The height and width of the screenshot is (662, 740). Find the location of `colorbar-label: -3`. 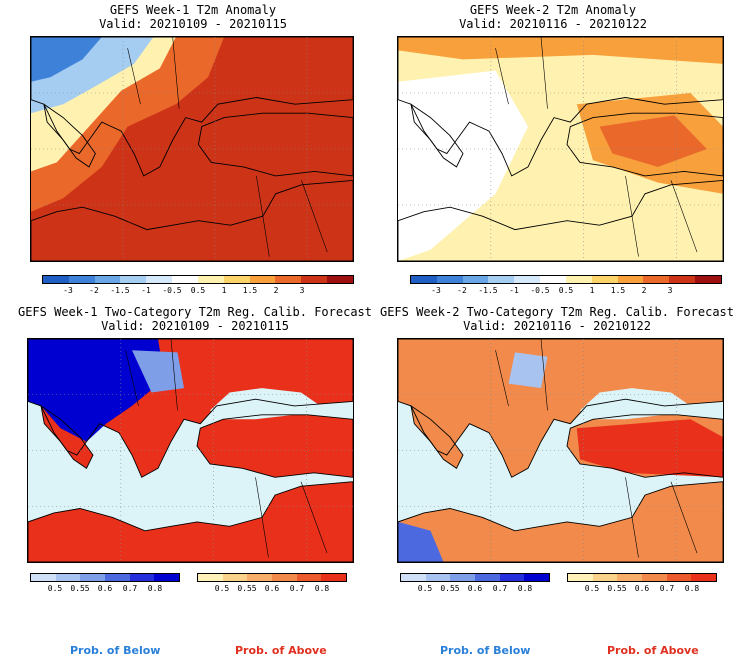

colorbar-label: -3 is located at coordinates (68, 290).